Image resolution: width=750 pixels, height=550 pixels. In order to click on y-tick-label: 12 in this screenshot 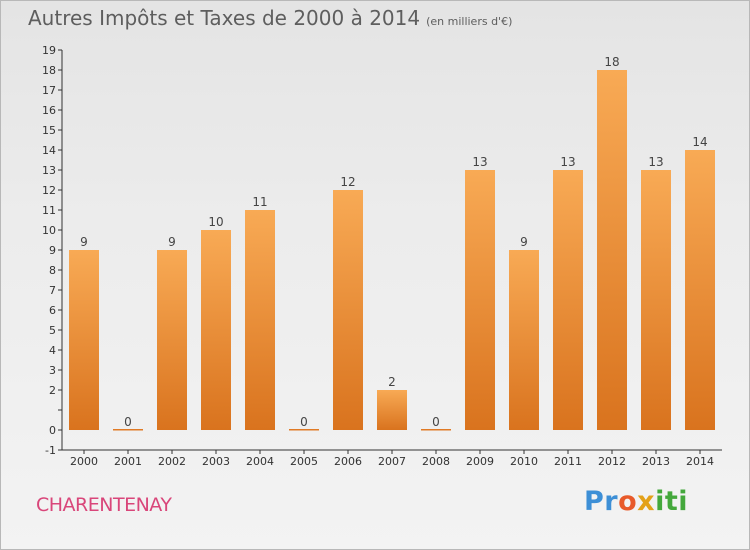, I will do `click(49, 190)`.